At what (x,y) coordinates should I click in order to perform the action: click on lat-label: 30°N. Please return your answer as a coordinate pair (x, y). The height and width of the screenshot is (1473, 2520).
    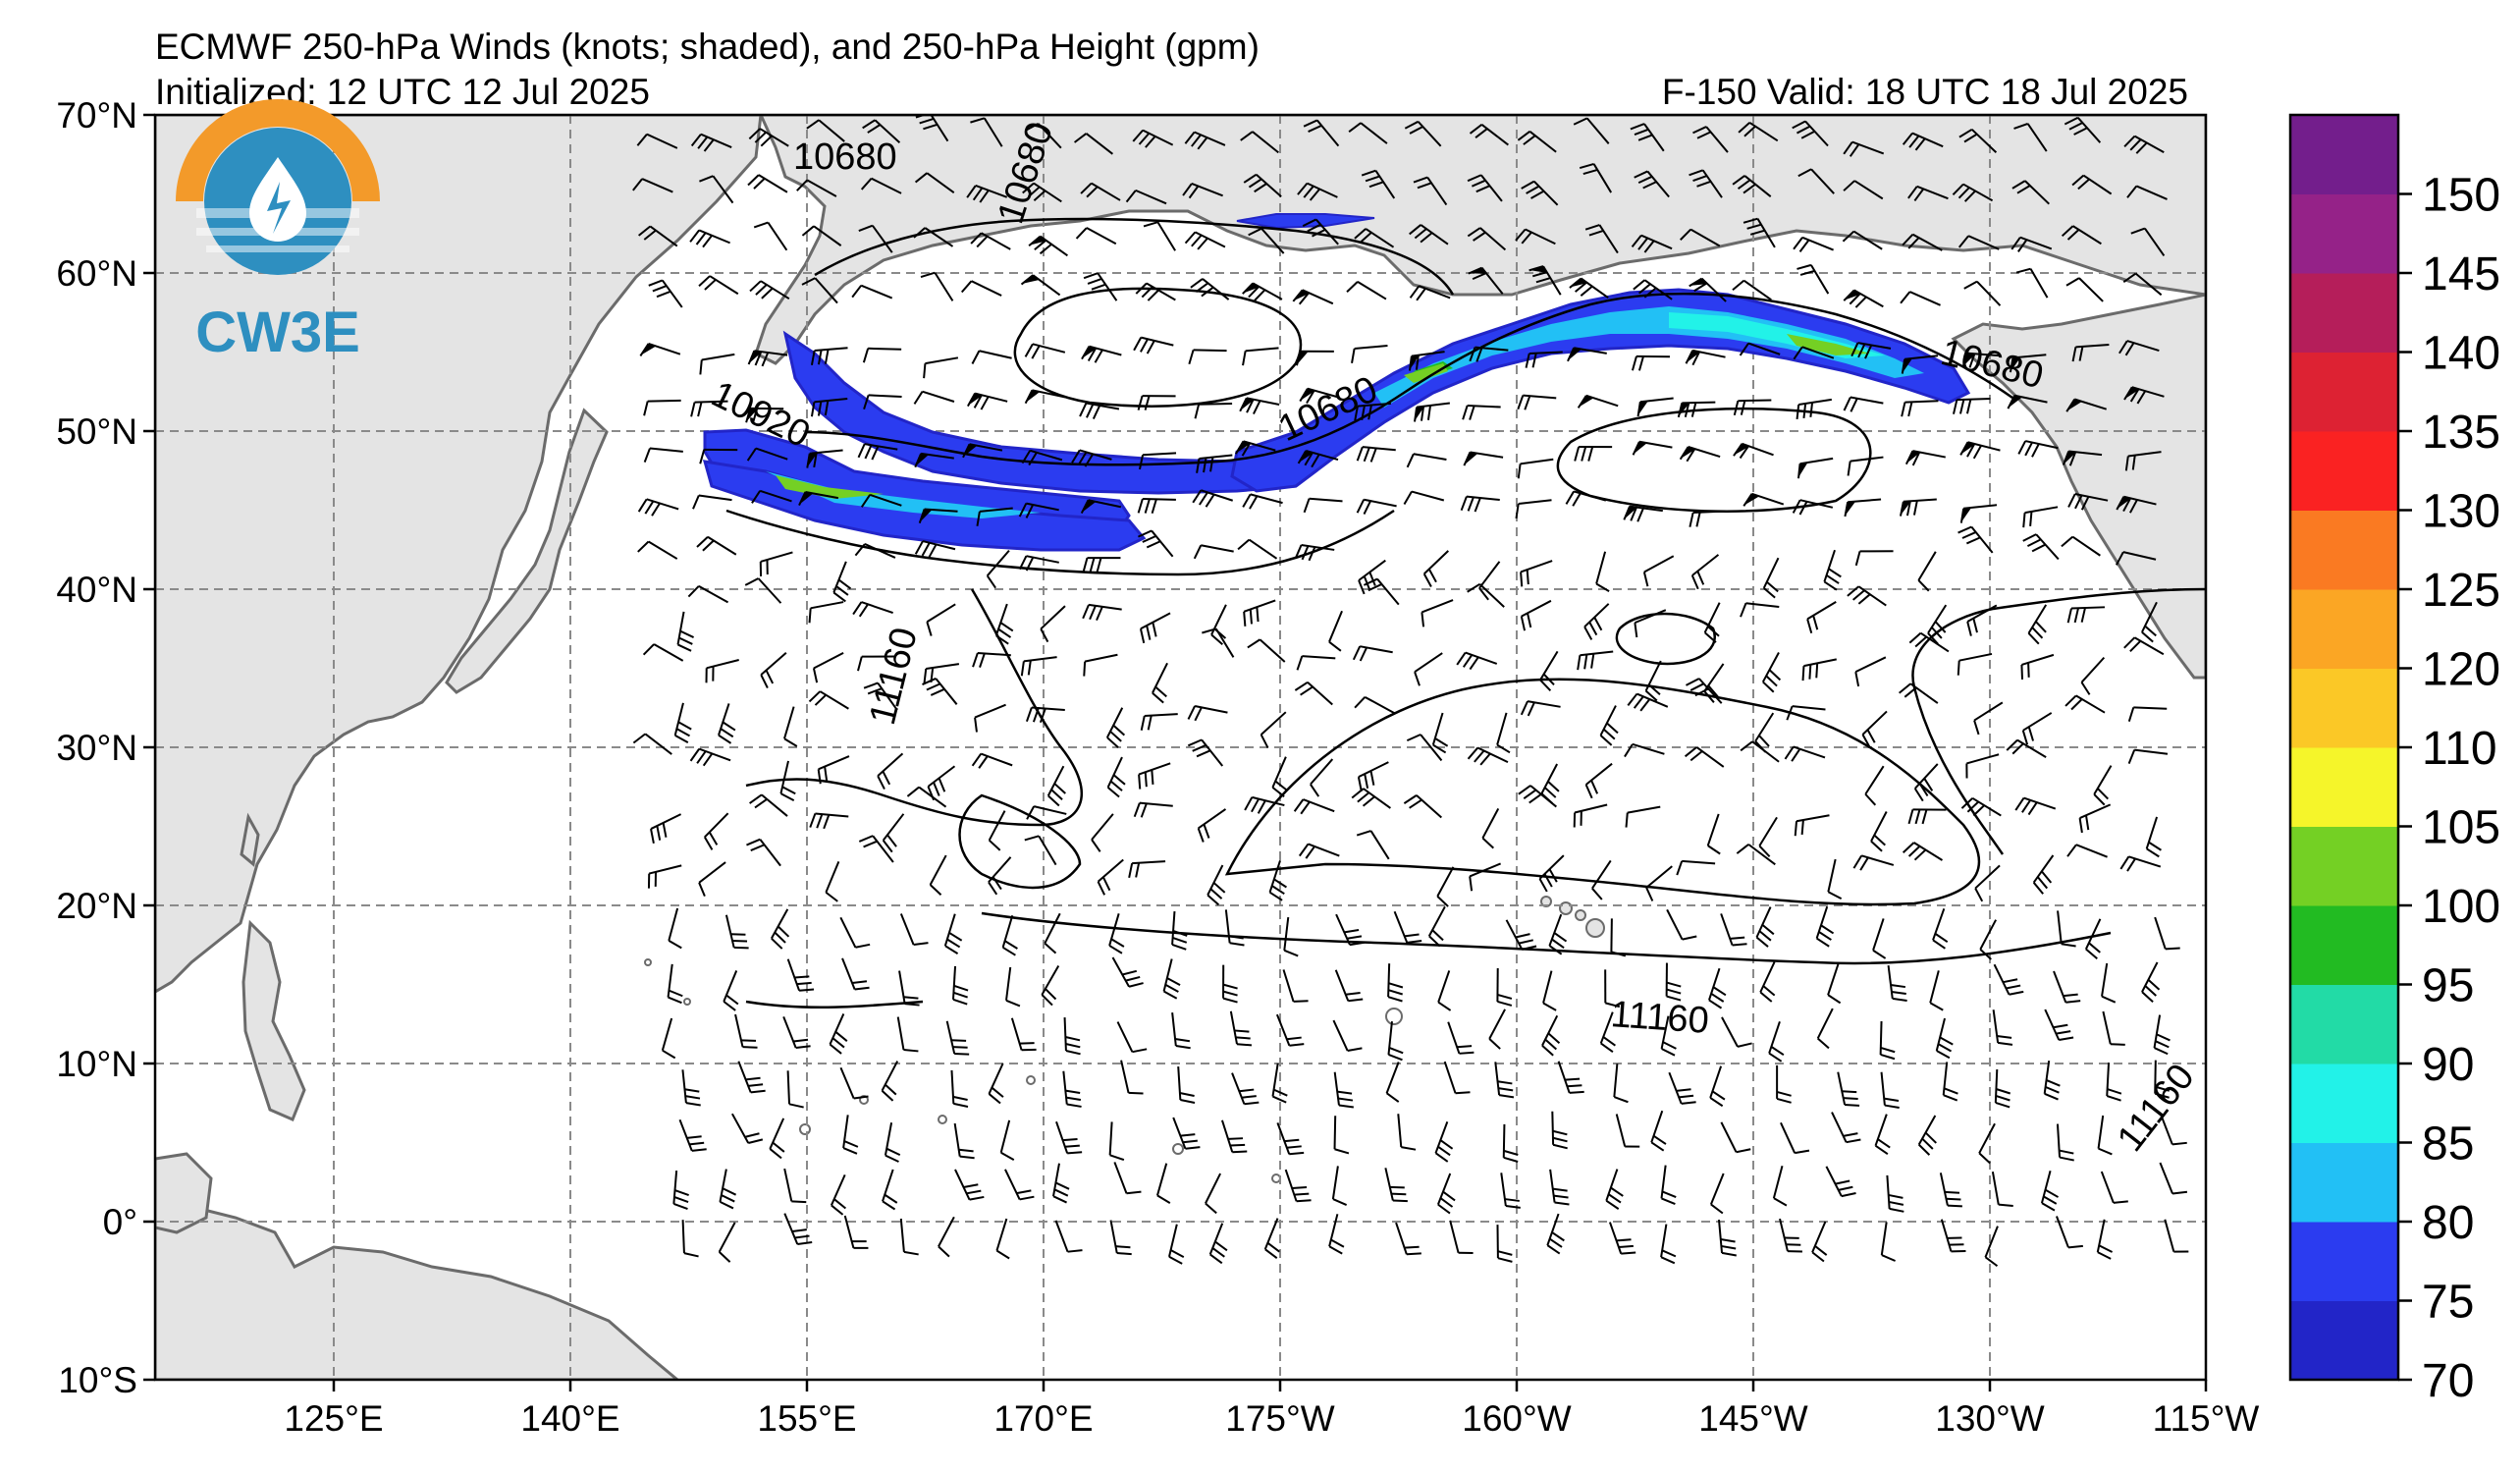
    Looking at the image, I should click on (96, 748).